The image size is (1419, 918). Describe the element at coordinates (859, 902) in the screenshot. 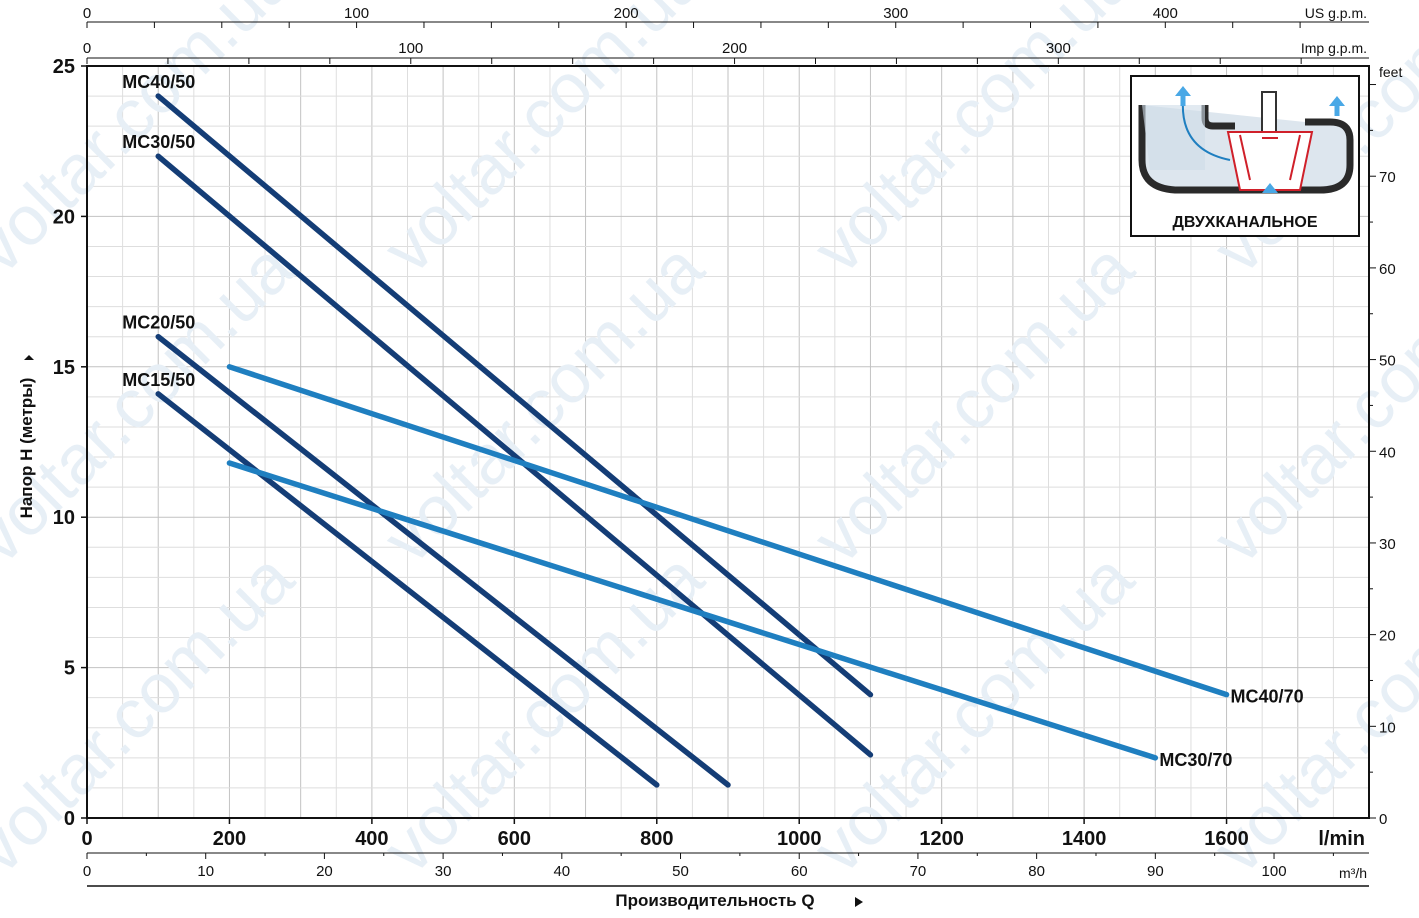

I see `x-axis-arrow-icon` at that location.